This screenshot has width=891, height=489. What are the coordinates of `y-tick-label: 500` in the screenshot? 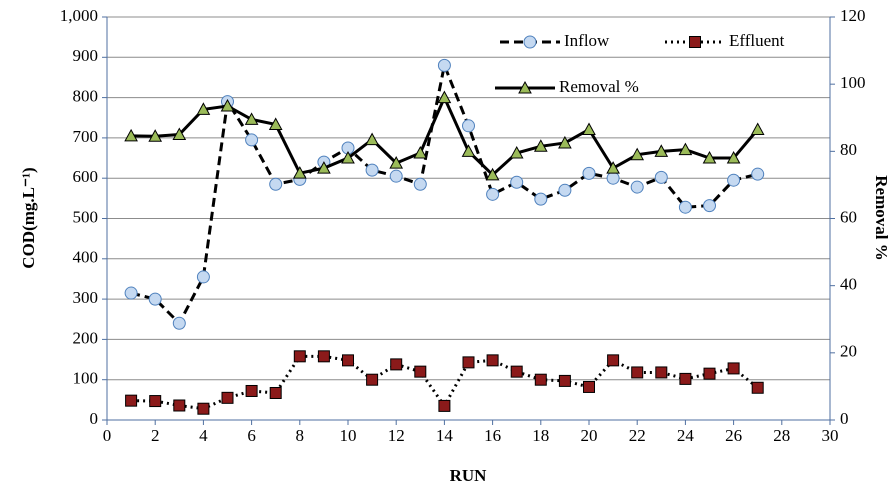 It's located at (86, 216).